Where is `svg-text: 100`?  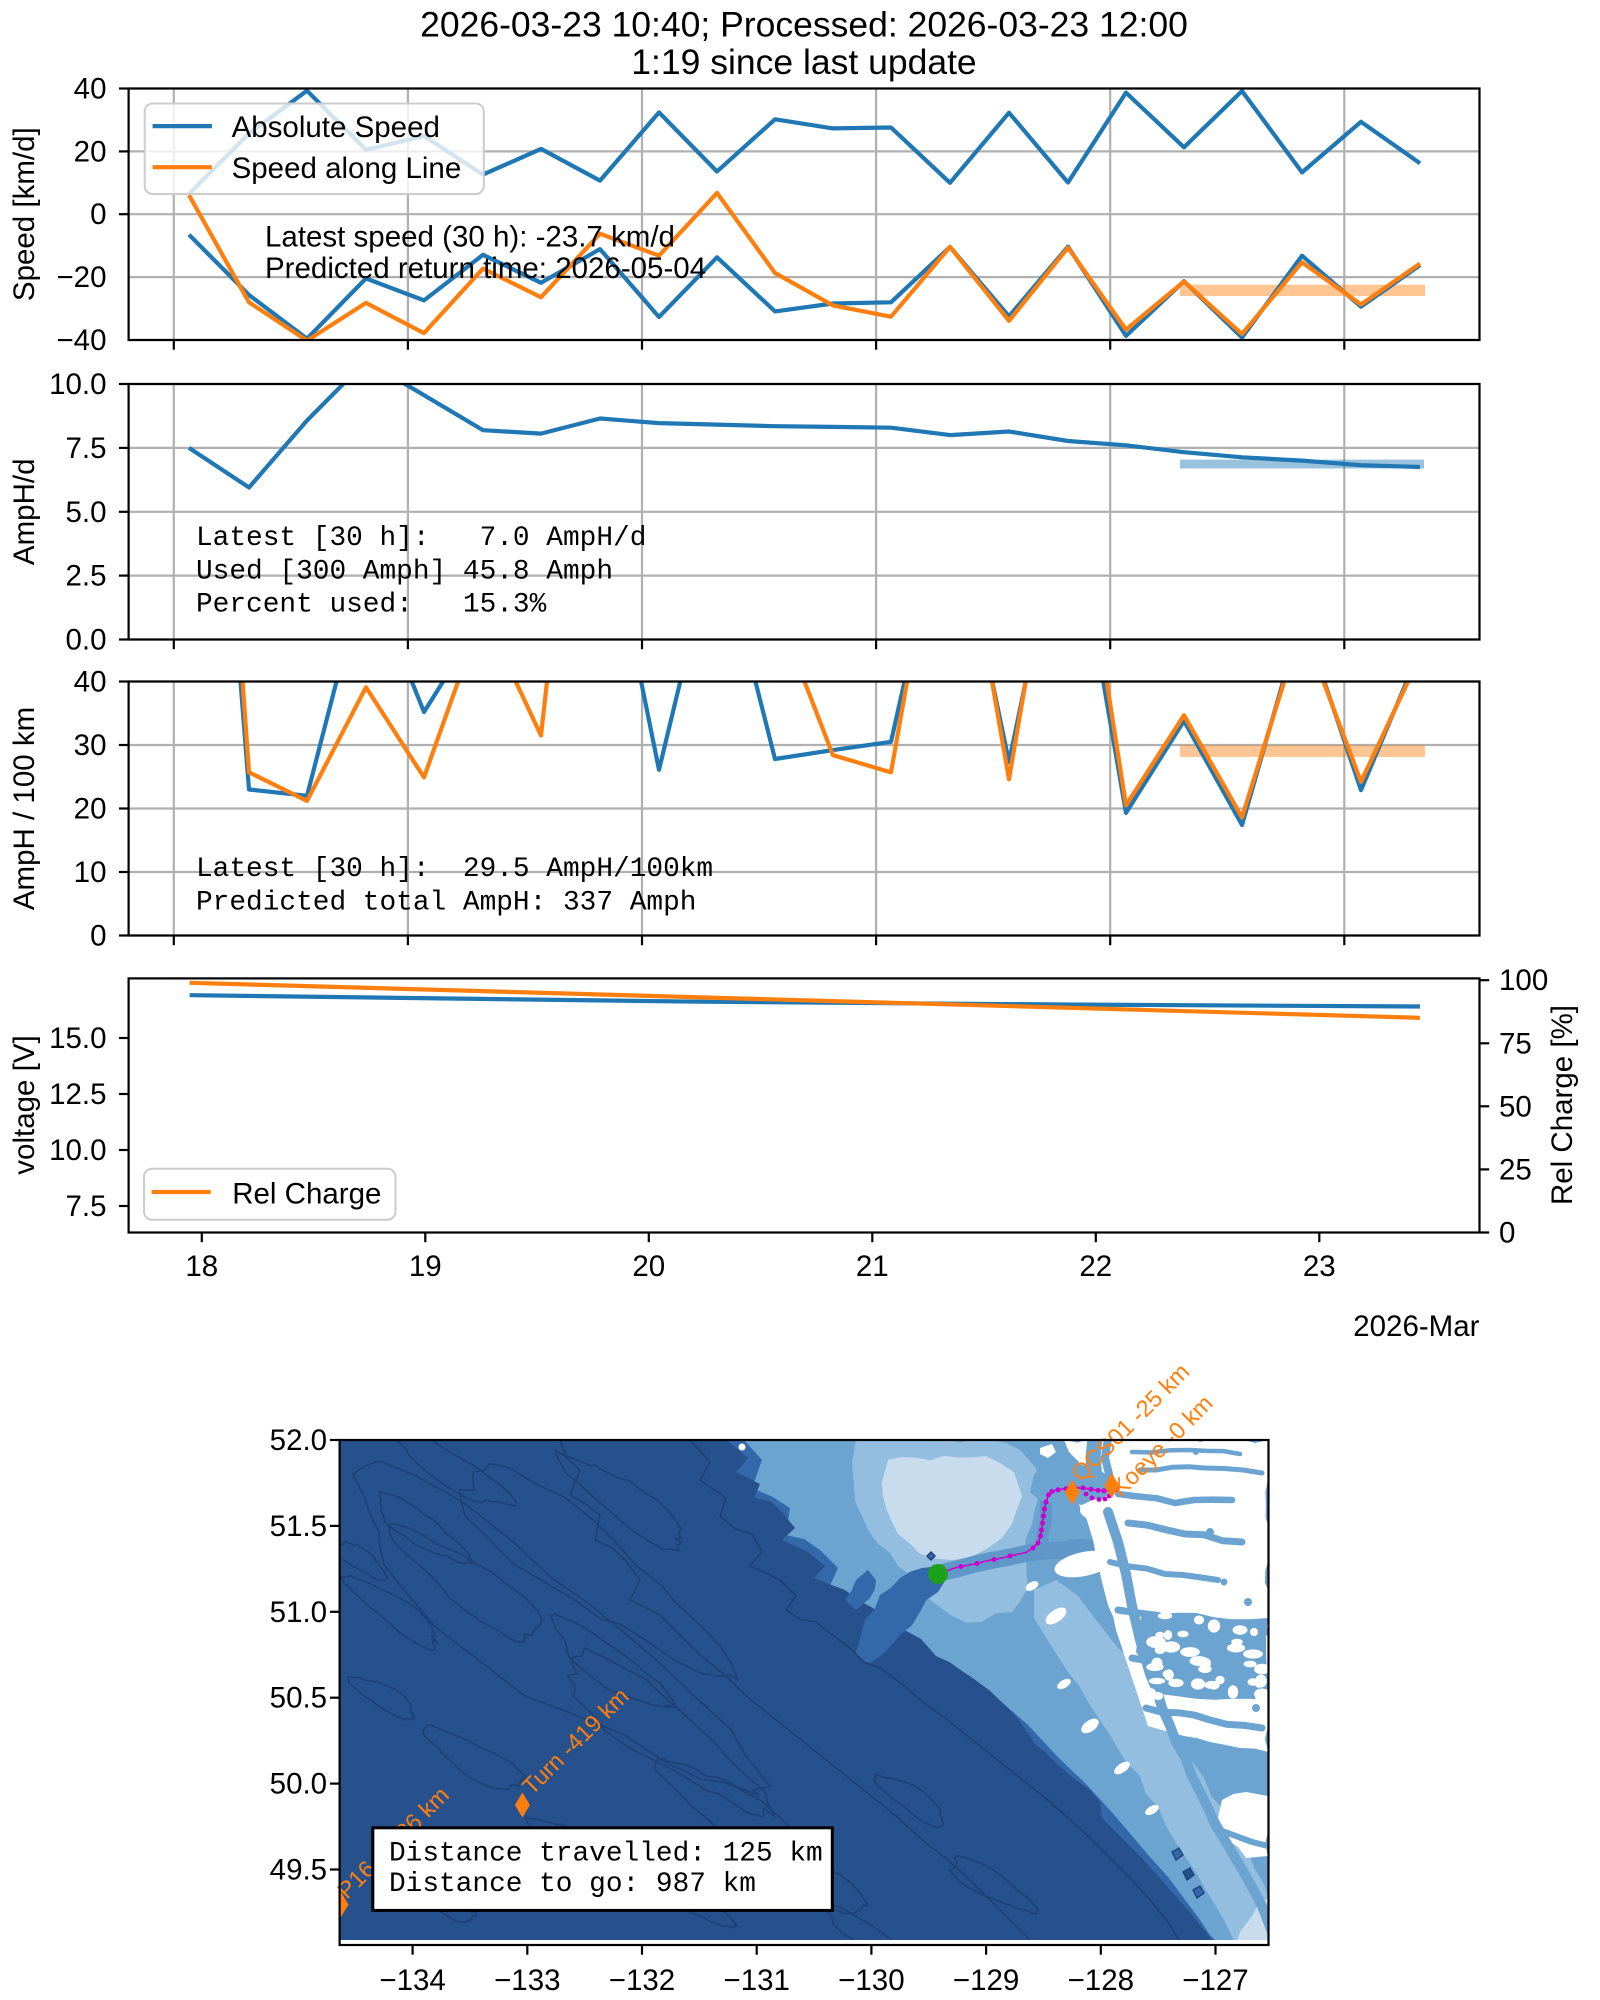
svg-text: 100 is located at coordinates (1523, 980).